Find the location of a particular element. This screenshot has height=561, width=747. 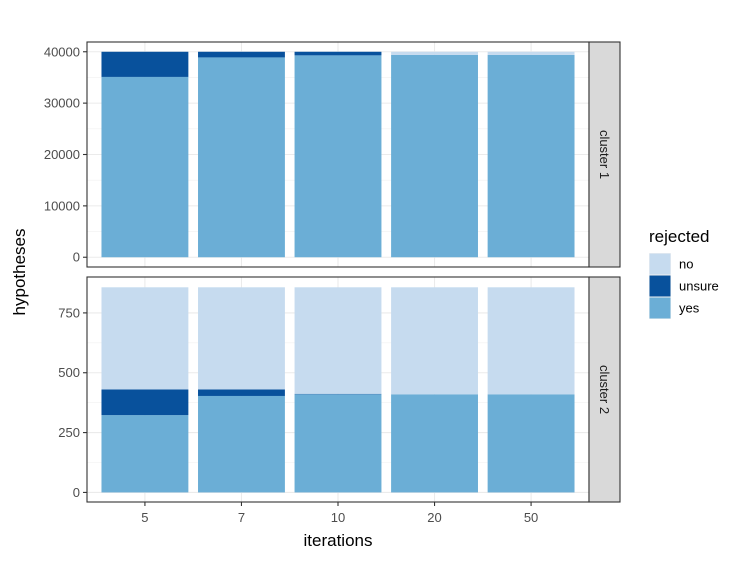

y-tick-label: 40000 is located at coordinates (62, 51).